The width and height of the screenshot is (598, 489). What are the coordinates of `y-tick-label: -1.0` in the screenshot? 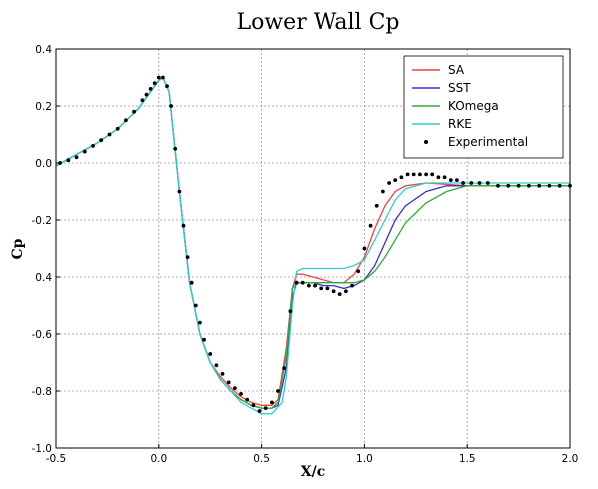 It's located at (42, 449).